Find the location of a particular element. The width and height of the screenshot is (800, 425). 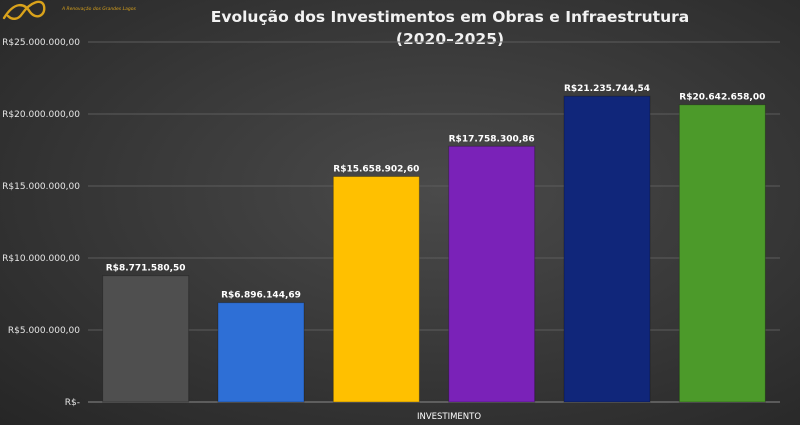

data-label: R$15.658.902,60 is located at coordinates (376, 170).